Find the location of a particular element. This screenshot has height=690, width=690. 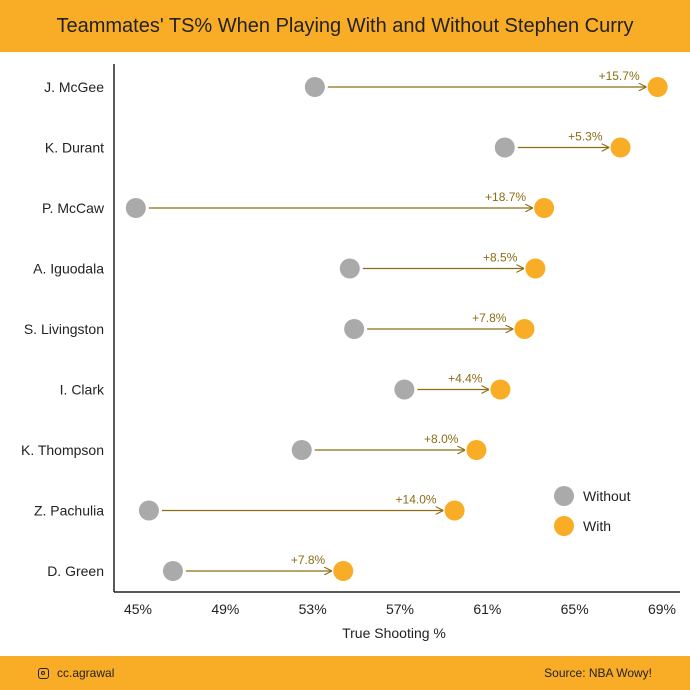

social-handle: cc.agrawal is located at coordinates (76, 673).